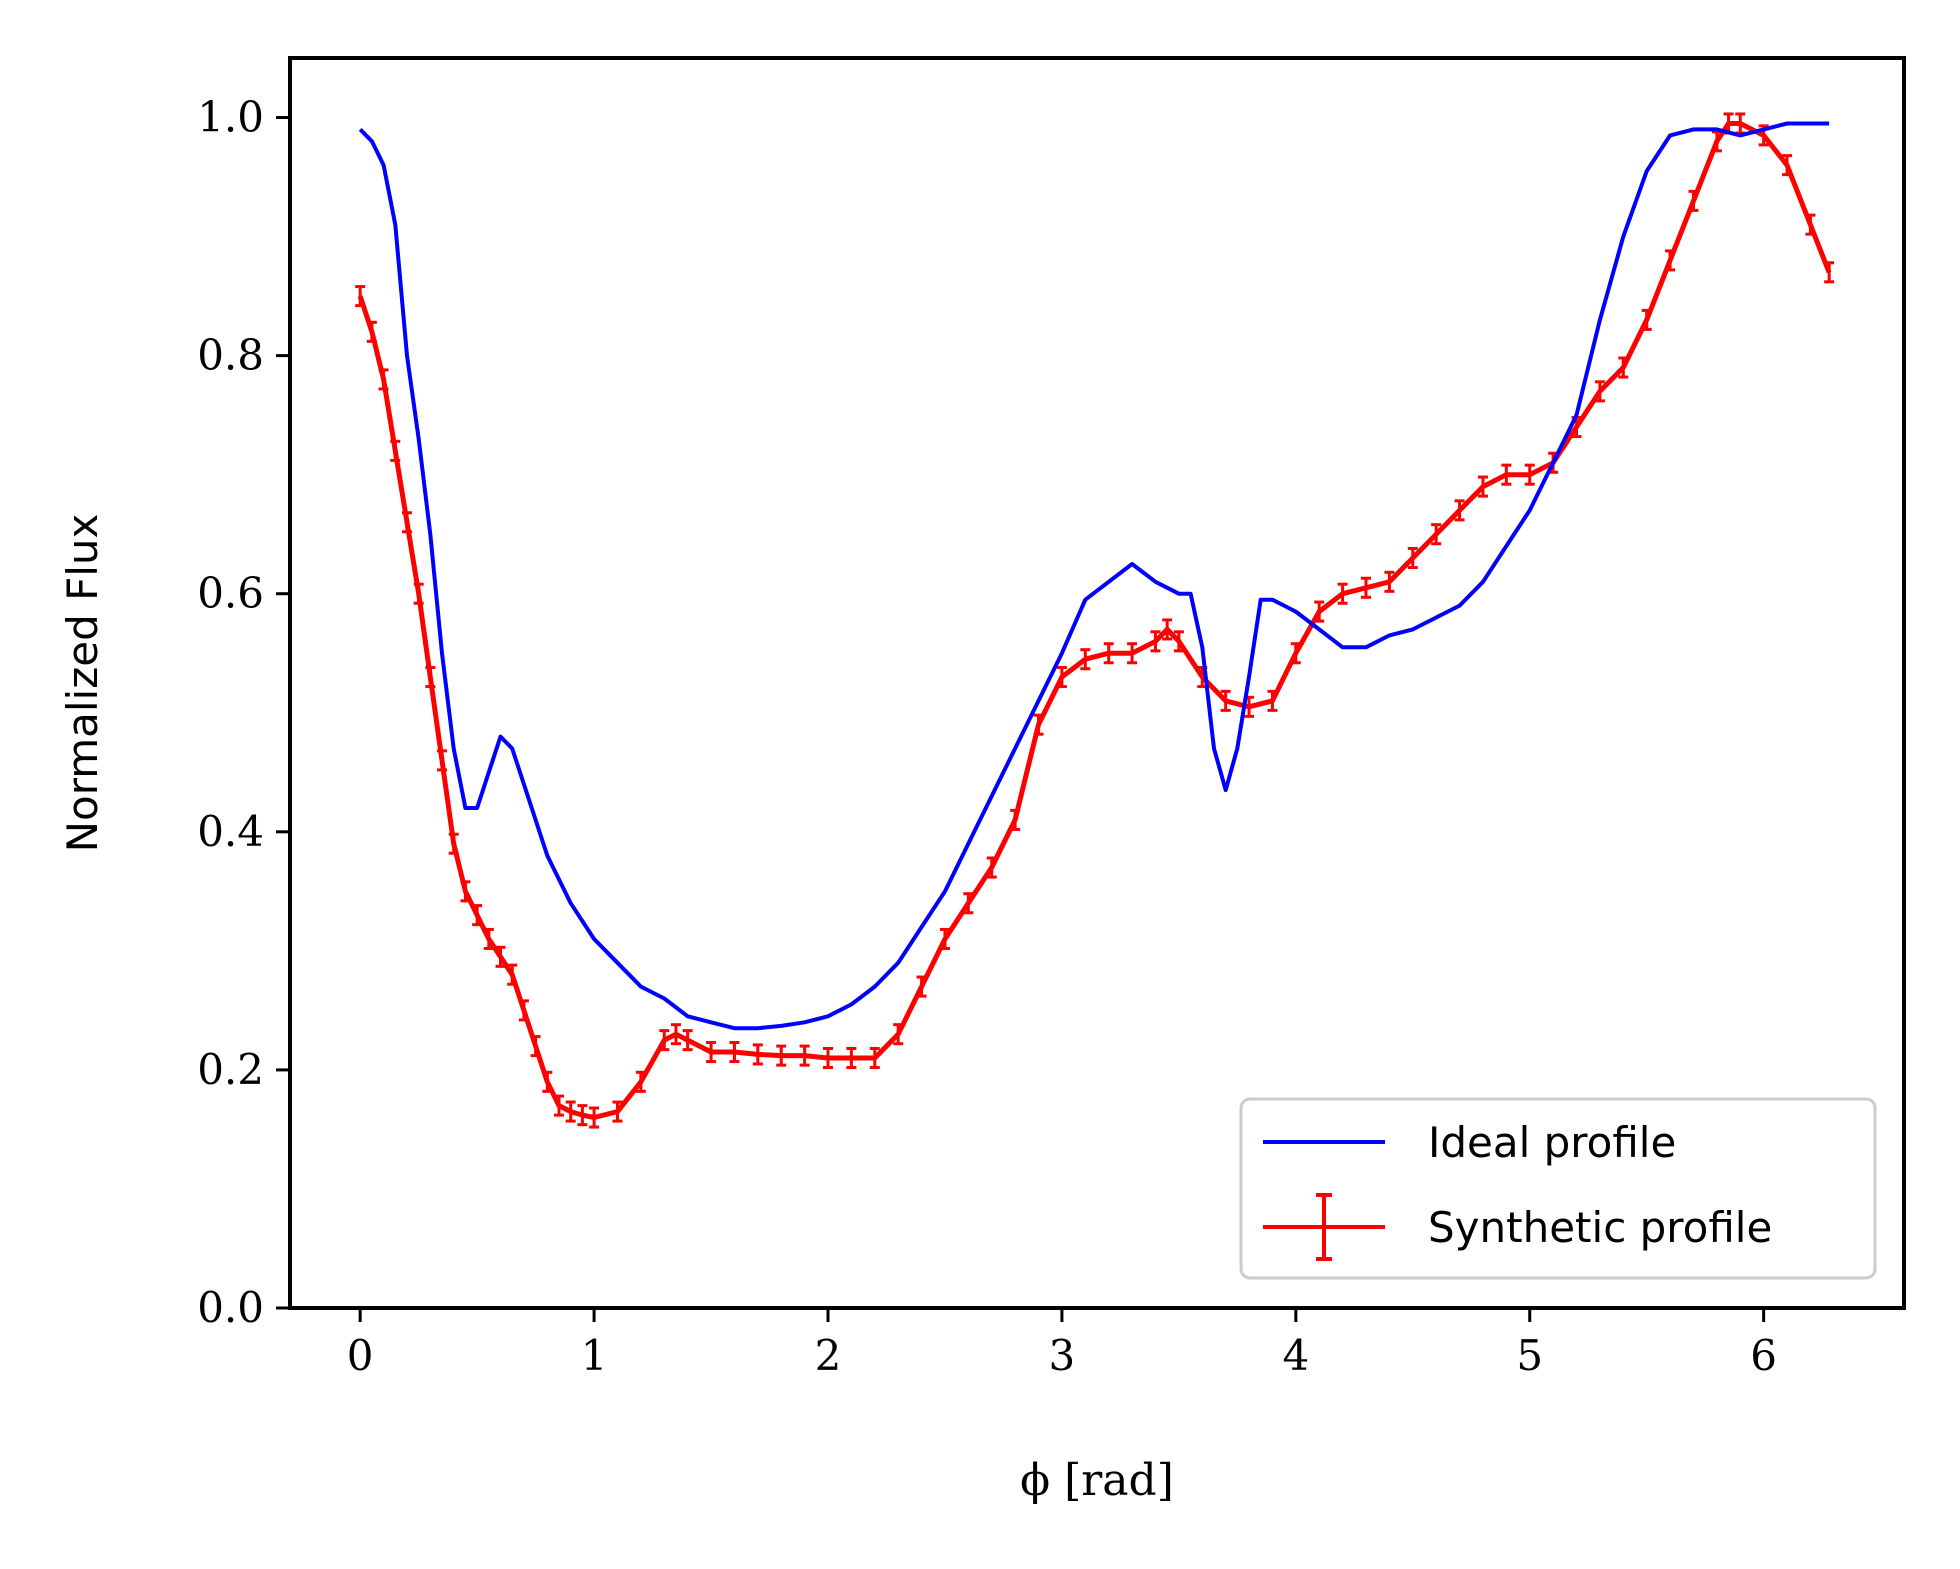  Describe the element at coordinates (360, 1355) in the screenshot. I see `x-tick-label: 0` at that location.